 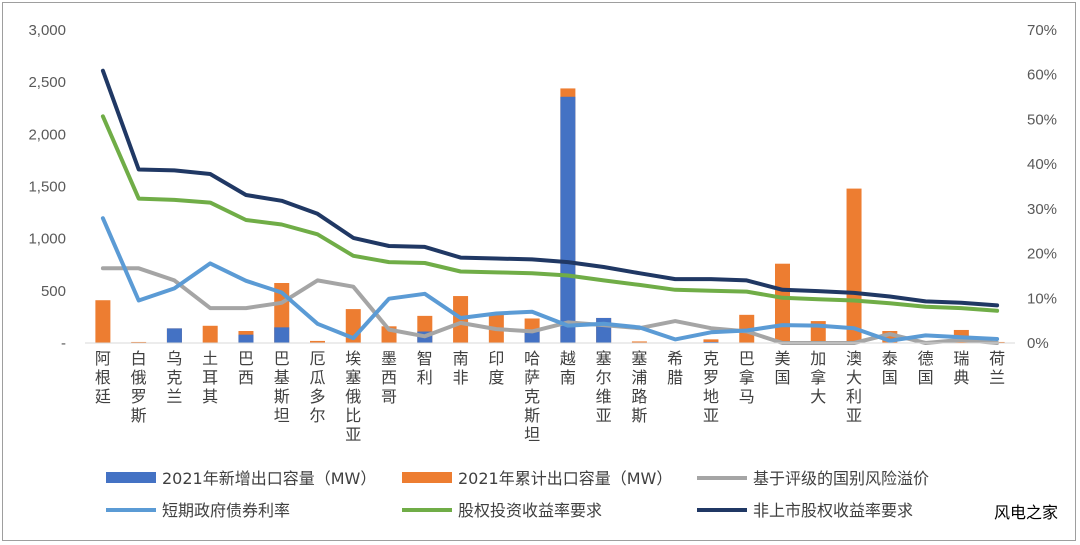 What do you see at coordinates (747, 377) in the screenshot?
I see `category-label: 巴拿马` at bounding box center [747, 377].